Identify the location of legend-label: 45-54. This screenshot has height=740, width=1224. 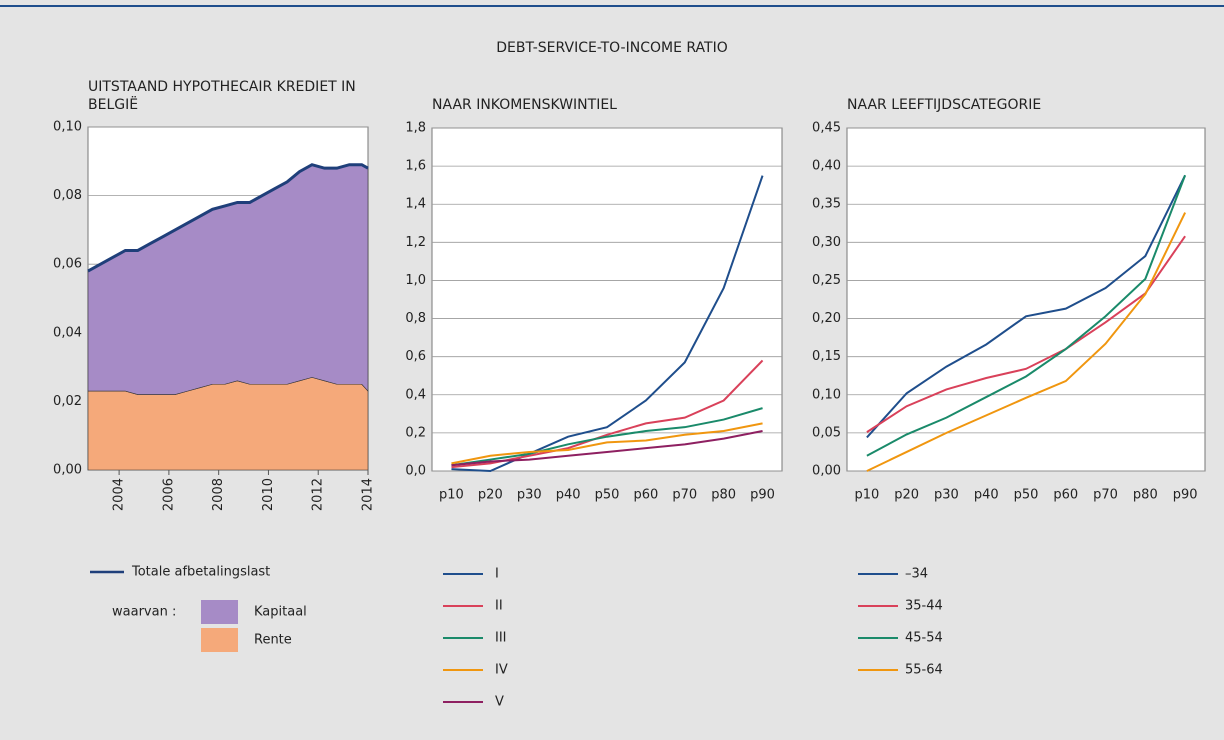
(924, 638).